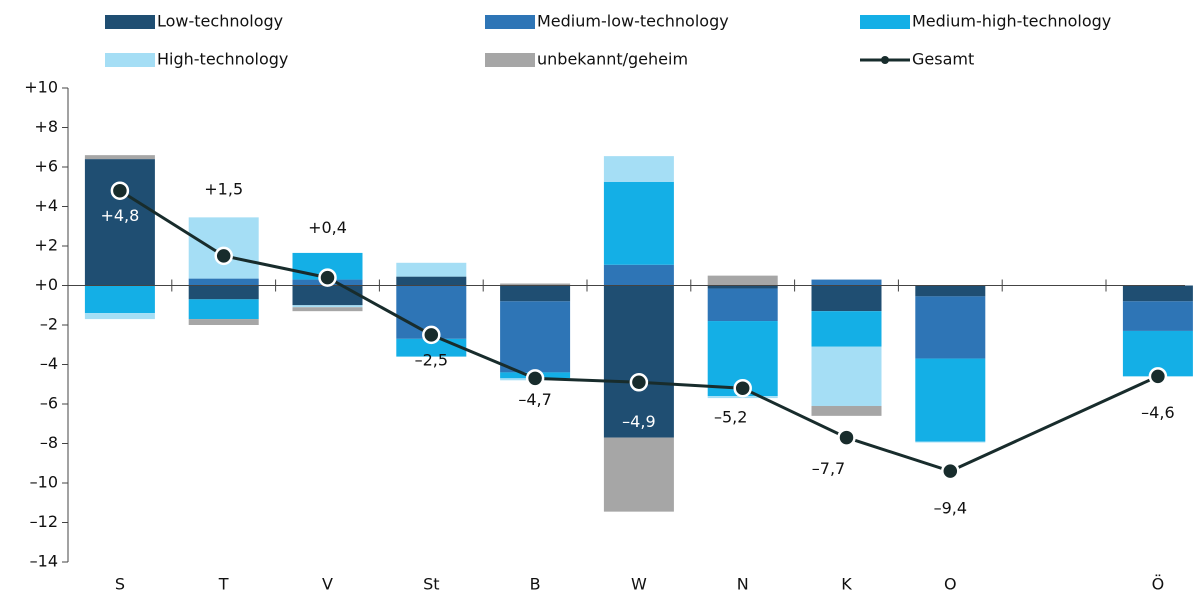 This screenshot has width=1197, height=597. Describe the element at coordinates (44, 482) in the screenshot. I see `y-tick-label: –10` at that location.